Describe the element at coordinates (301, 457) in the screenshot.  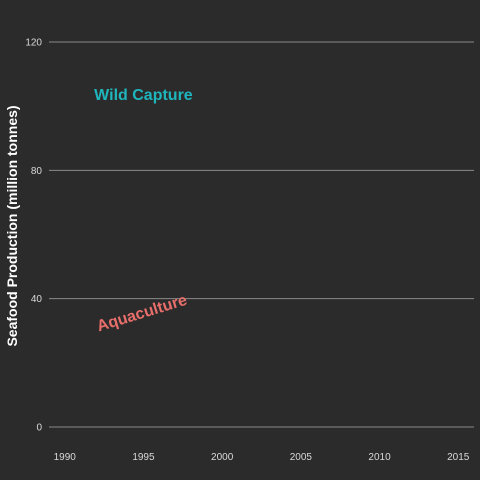
I see `x-tick-label: 2005` at that location.